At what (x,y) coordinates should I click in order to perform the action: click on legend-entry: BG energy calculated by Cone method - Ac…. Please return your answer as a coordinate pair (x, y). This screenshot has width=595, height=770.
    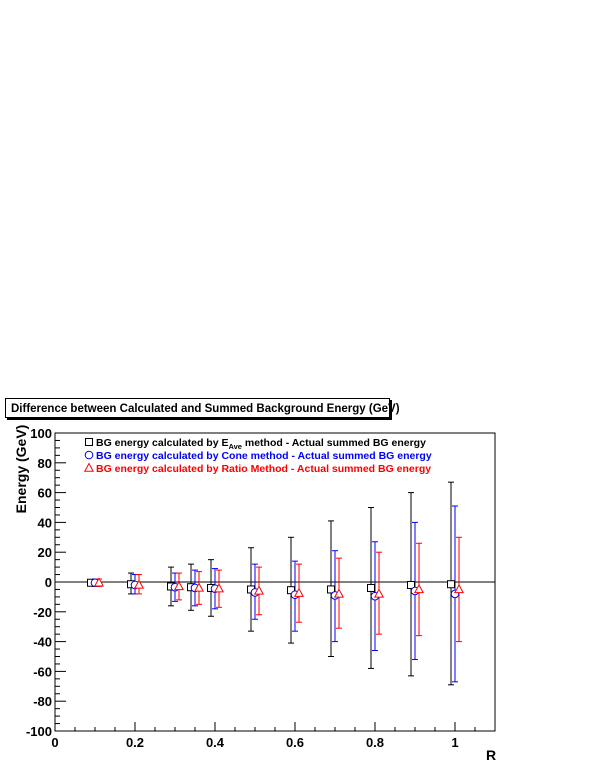
    Looking at the image, I should click on (264, 456).